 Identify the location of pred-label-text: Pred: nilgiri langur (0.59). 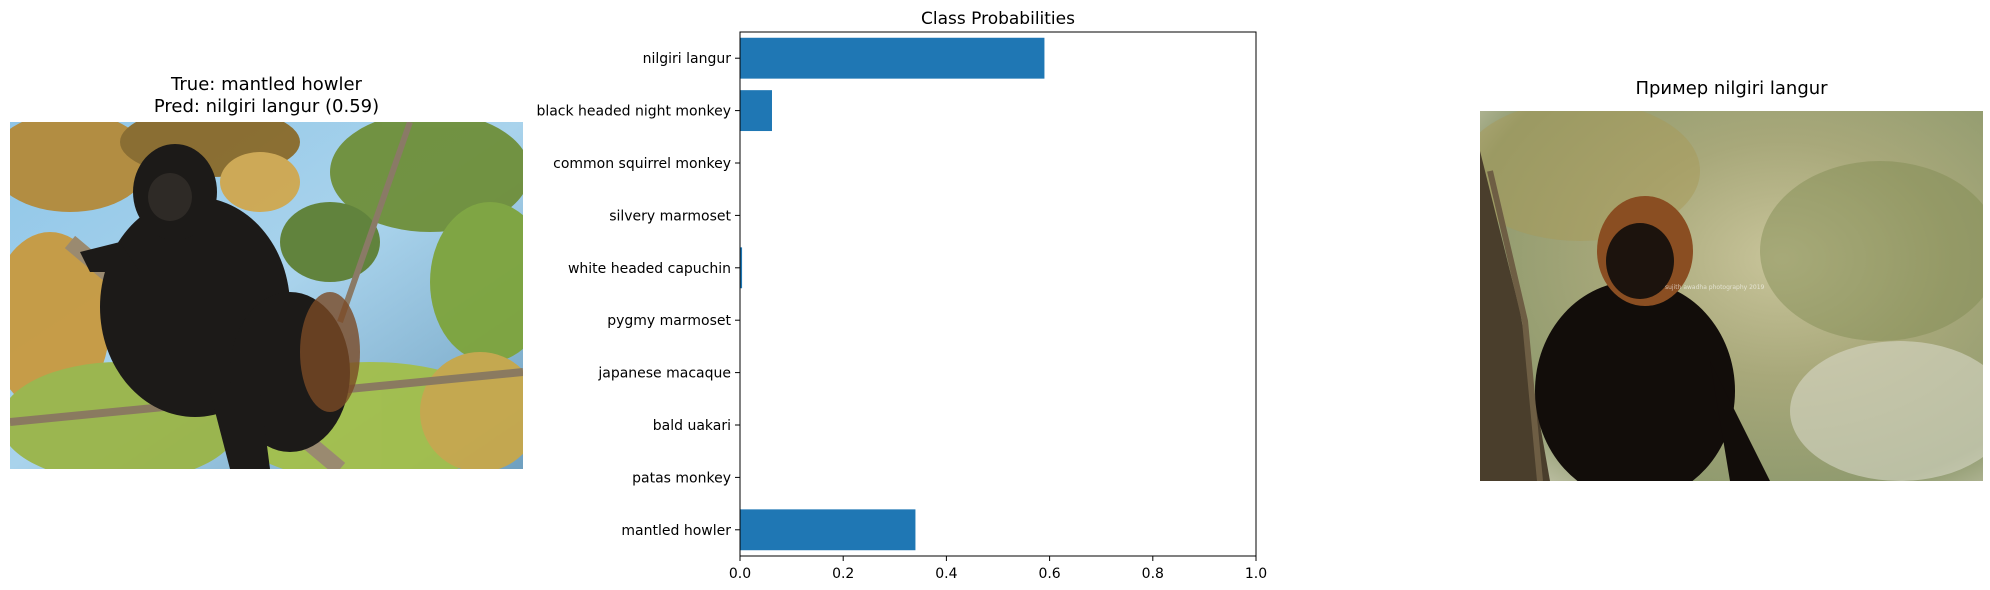
(266, 106).